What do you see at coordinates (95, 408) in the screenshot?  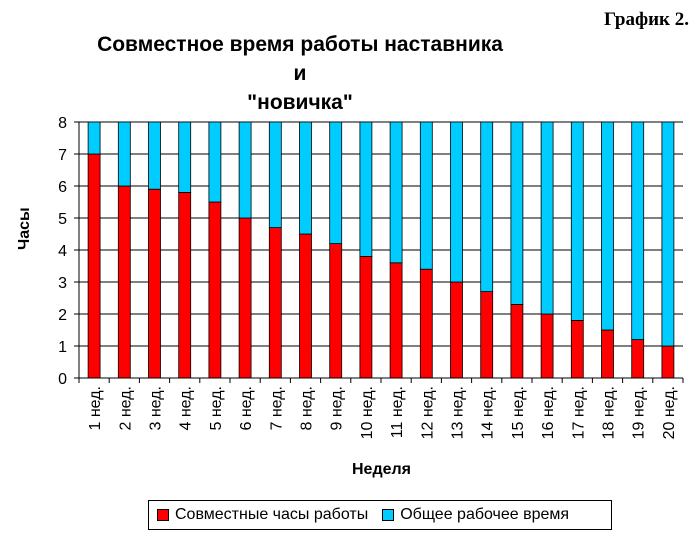 I see `x-tick-label: 1 нед.` at bounding box center [95, 408].